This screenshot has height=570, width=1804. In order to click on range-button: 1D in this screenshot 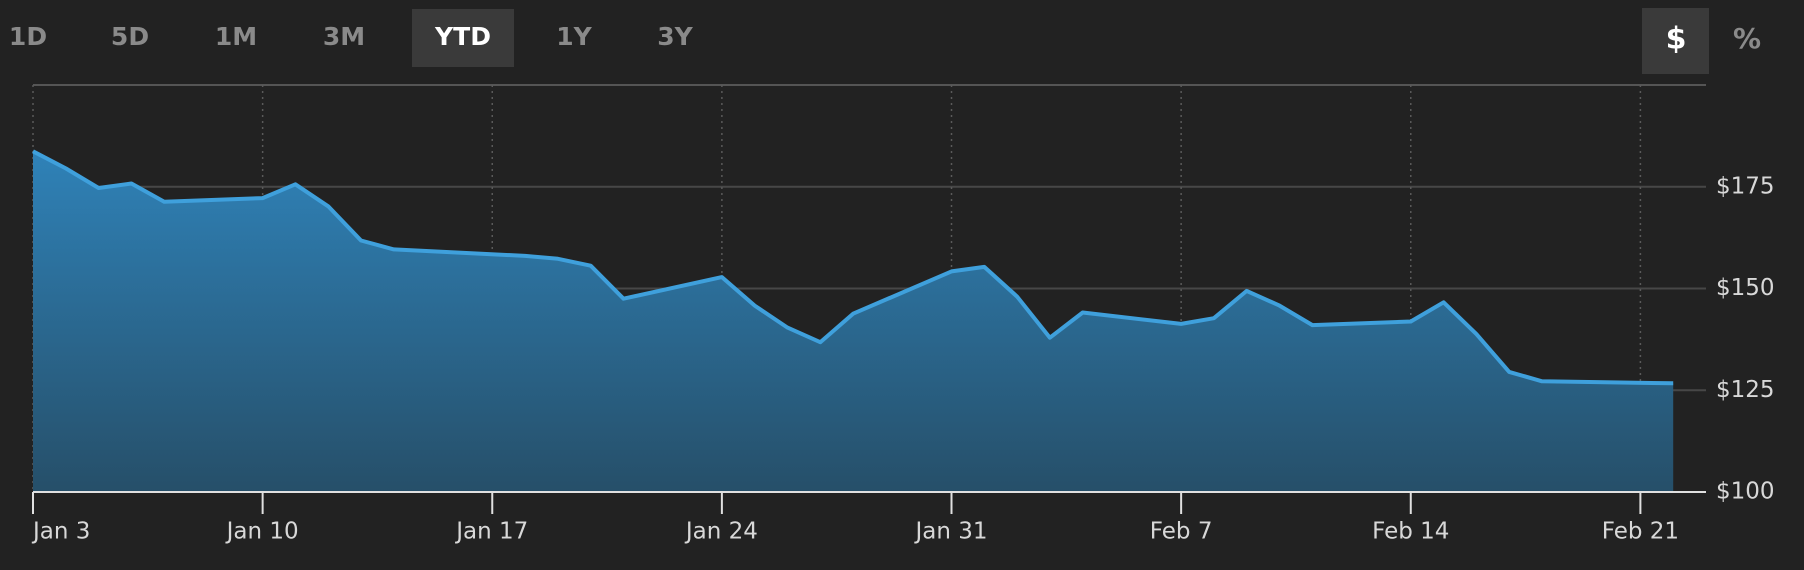, I will do `click(28, 36)`.